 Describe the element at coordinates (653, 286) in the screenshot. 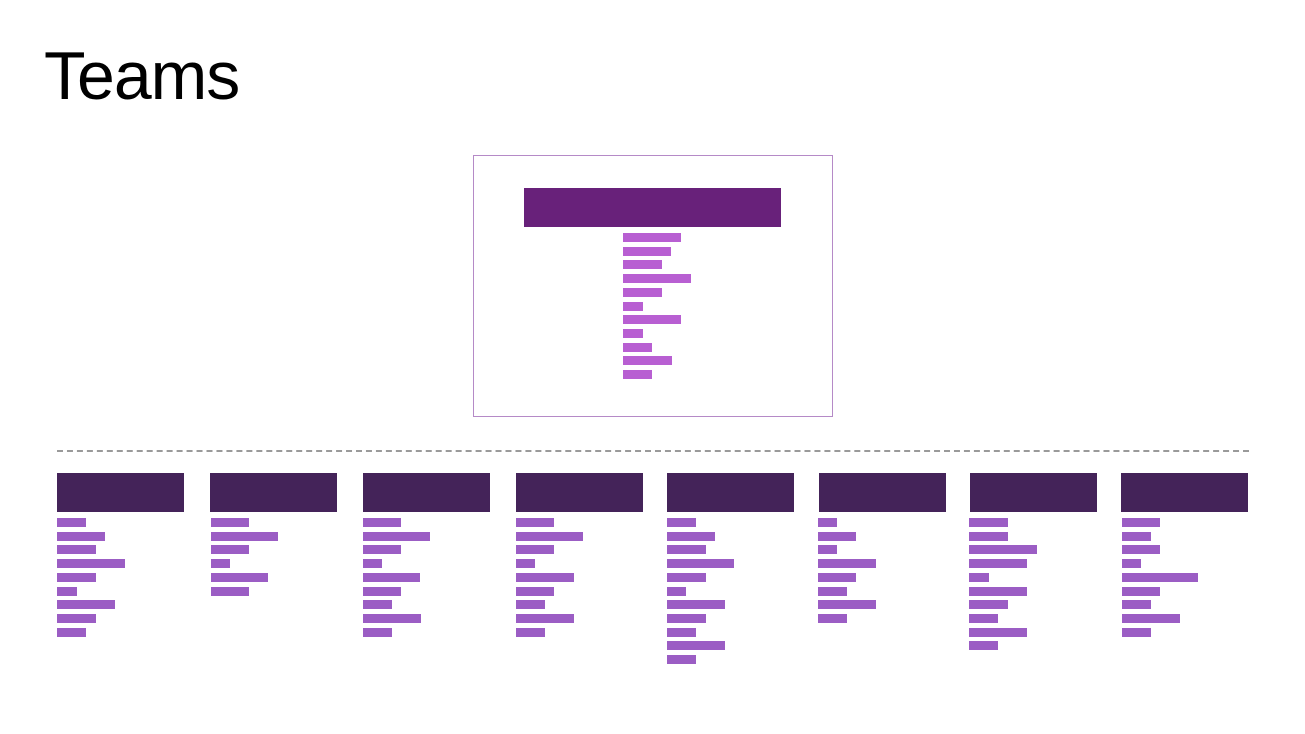

I see `leadership-frame` at that location.